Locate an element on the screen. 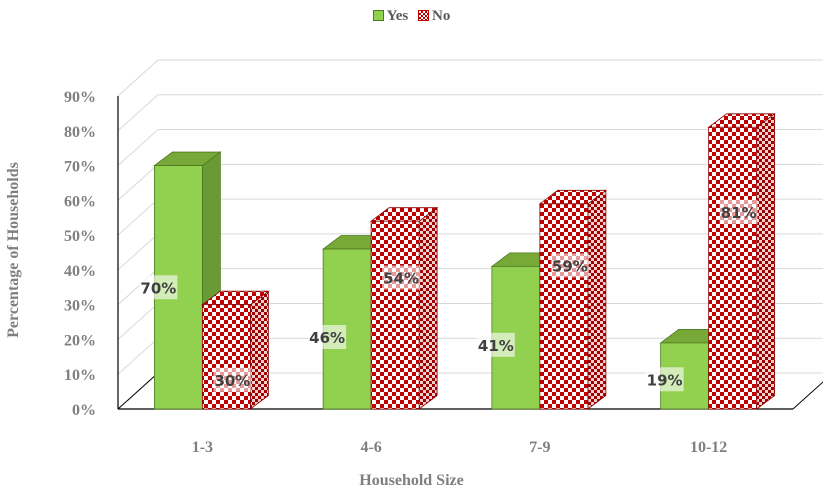  y-axis-title: Percentage of Households is located at coordinates (13, 250).